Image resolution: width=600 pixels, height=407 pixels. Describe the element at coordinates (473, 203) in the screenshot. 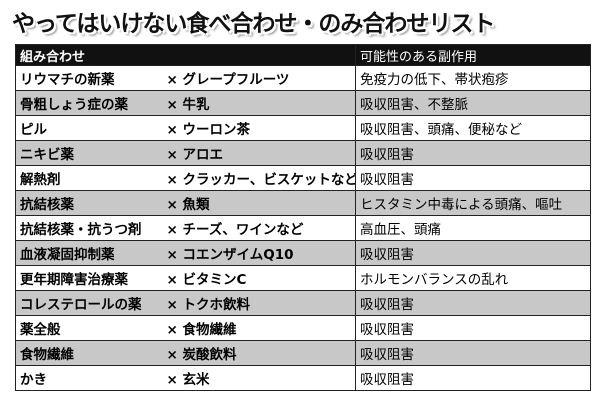

I see `effect-cell: ヒスタミン中毒による頭痛、嘔吐` at that location.